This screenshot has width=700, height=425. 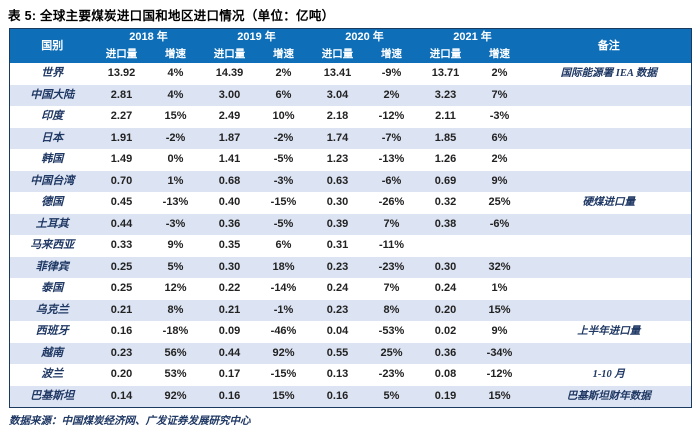 What do you see at coordinates (337, 160) in the screenshot?
I see `cell-value: 1.23` at bounding box center [337, 160].